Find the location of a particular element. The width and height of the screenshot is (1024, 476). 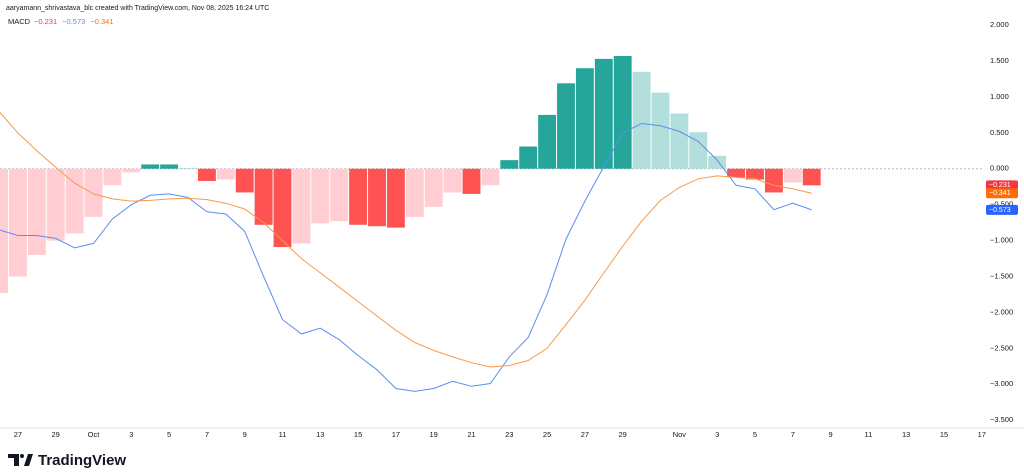

x-tick-label: 25 is located at coordinates (547, 434).